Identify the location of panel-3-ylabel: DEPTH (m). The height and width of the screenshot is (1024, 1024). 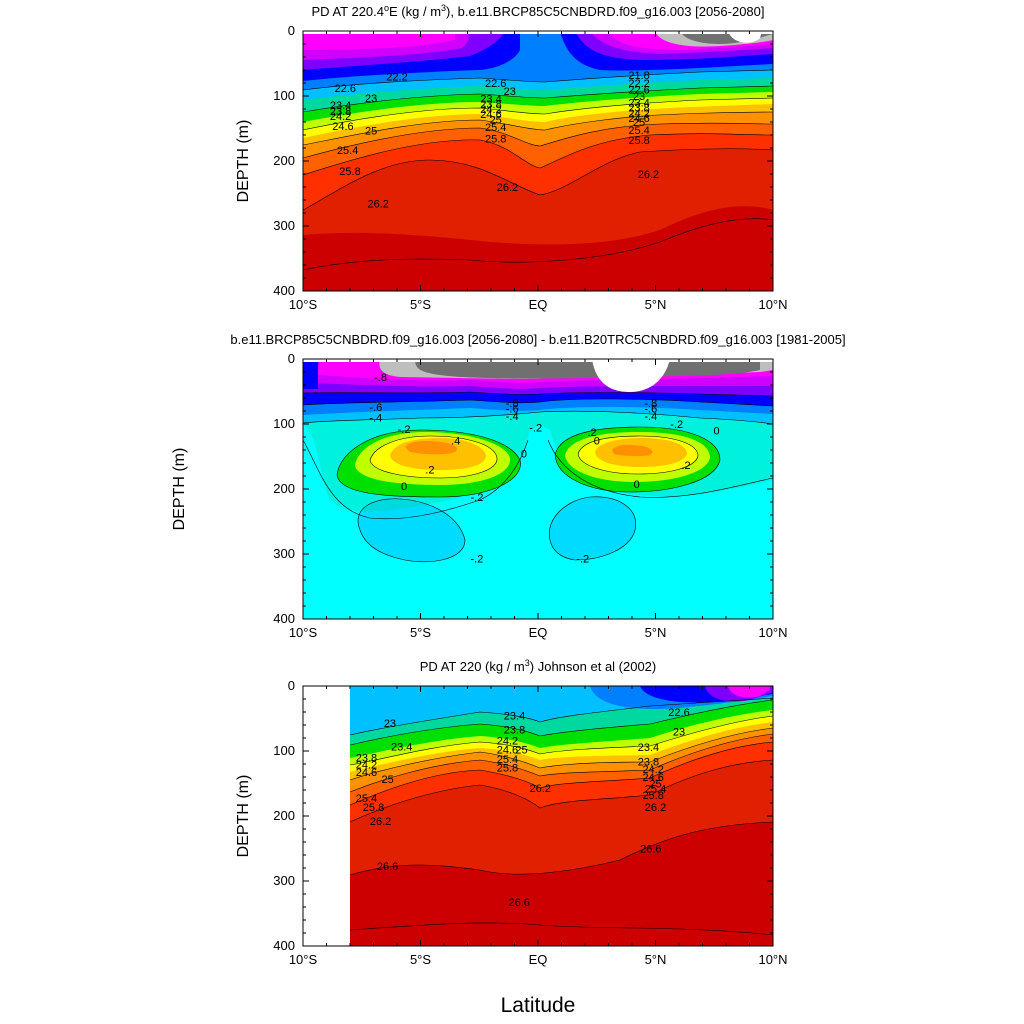
(243, 816).